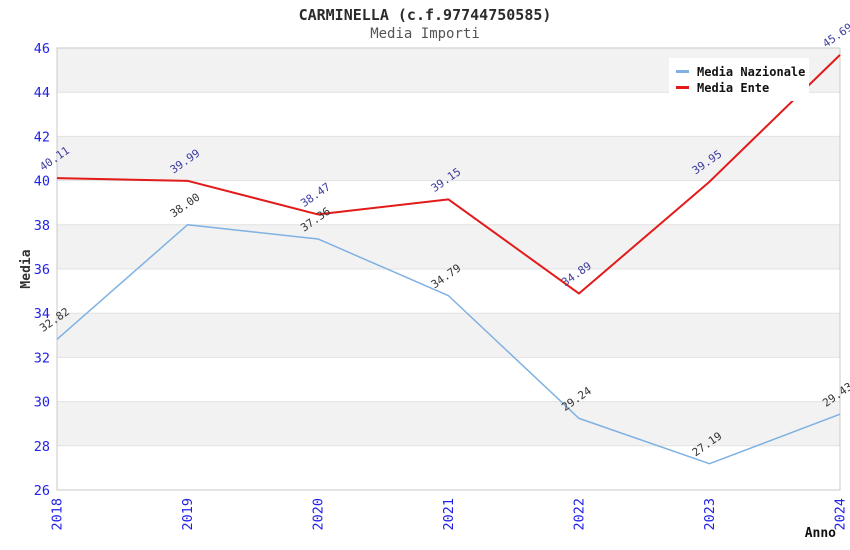  I want to click on legend-label-media-ente: Media Ente, so click(733, 87).